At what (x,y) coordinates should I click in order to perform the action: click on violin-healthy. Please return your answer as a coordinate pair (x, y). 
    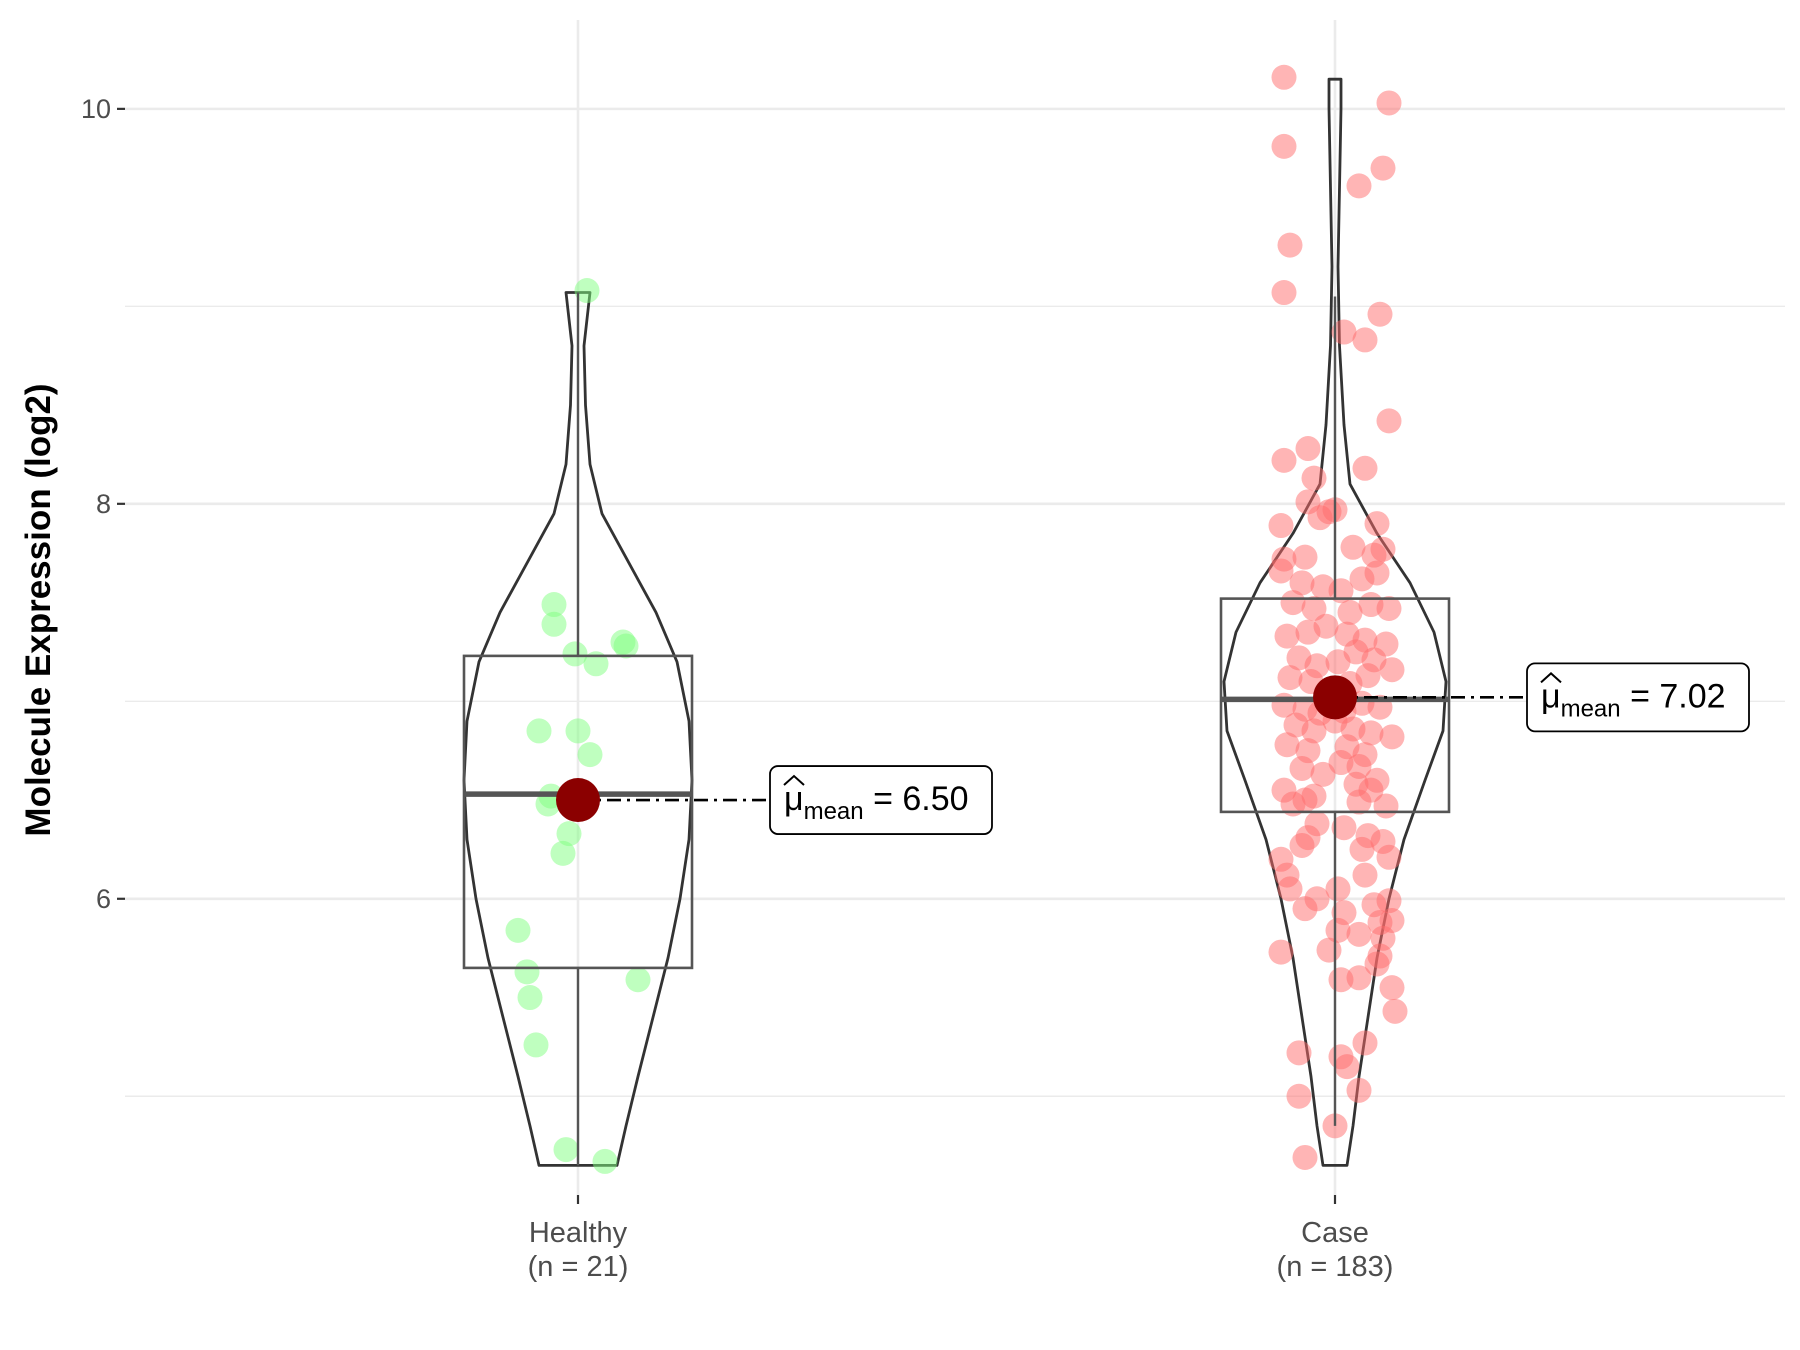
    Looking at the image, I should click on (578, 729).